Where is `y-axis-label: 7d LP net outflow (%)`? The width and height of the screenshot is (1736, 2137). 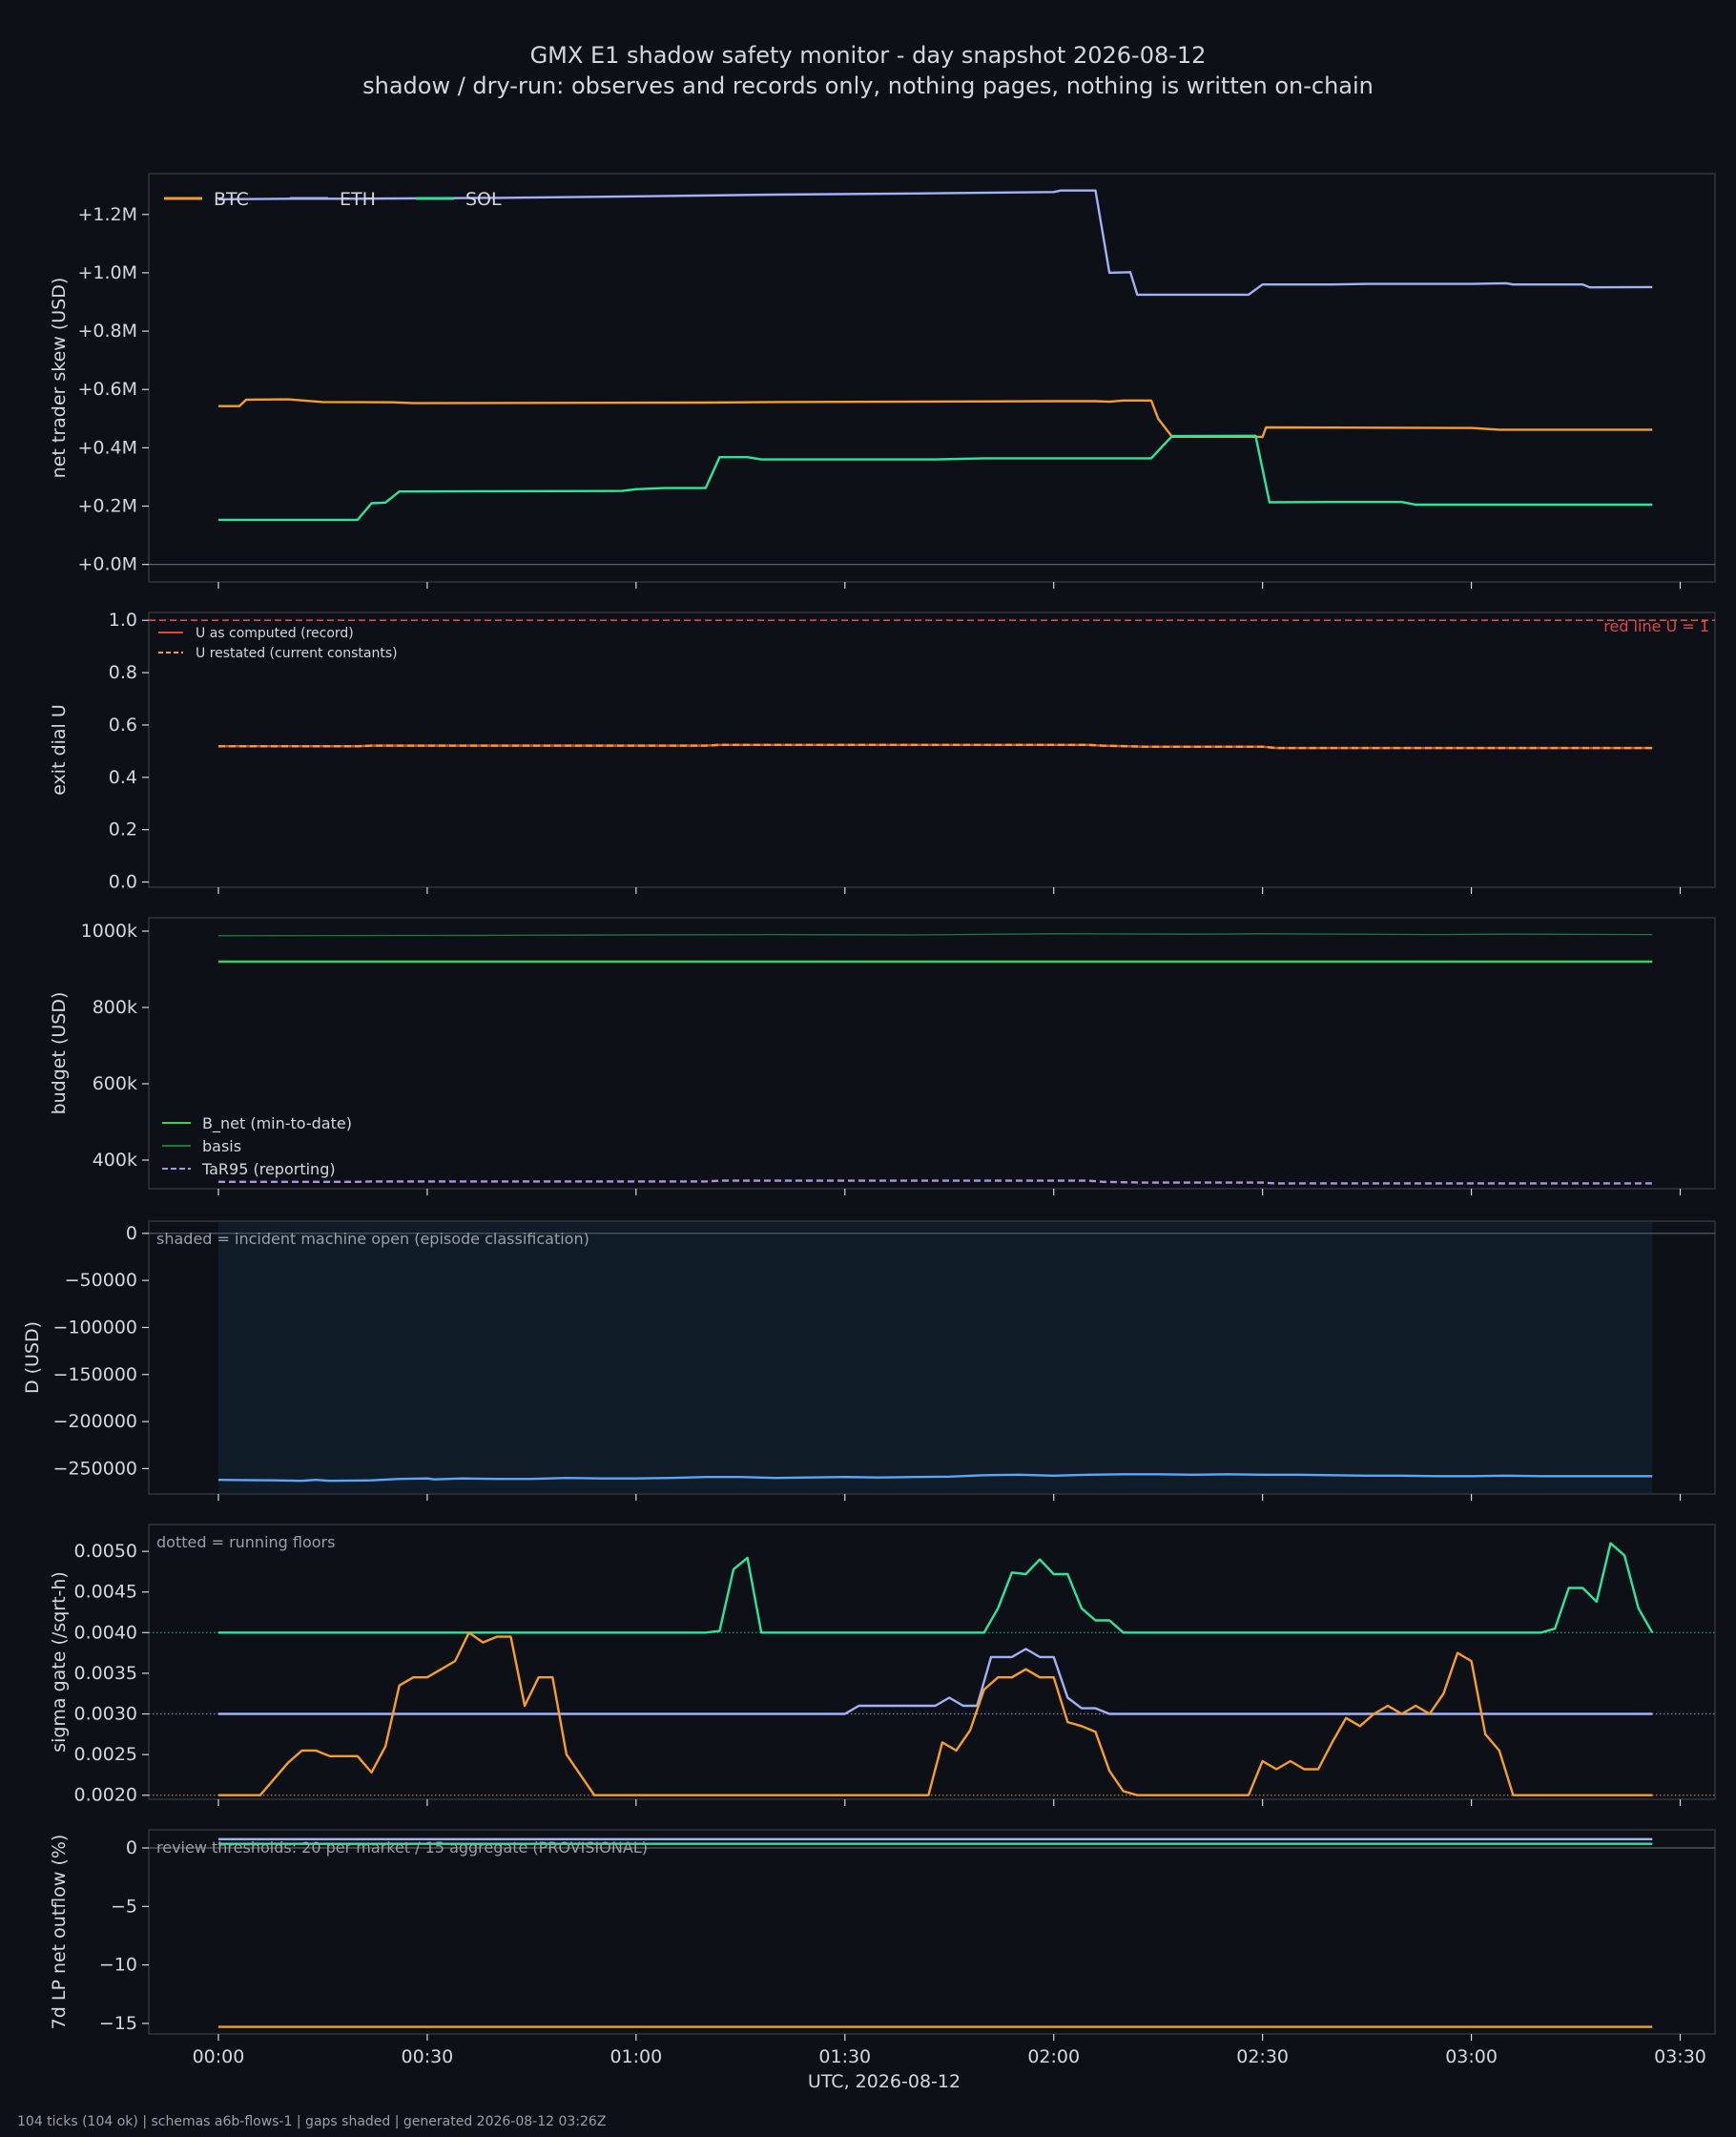 y-axis-label: 7d LP net outflow (%) is located at coordinates (59, 1932).